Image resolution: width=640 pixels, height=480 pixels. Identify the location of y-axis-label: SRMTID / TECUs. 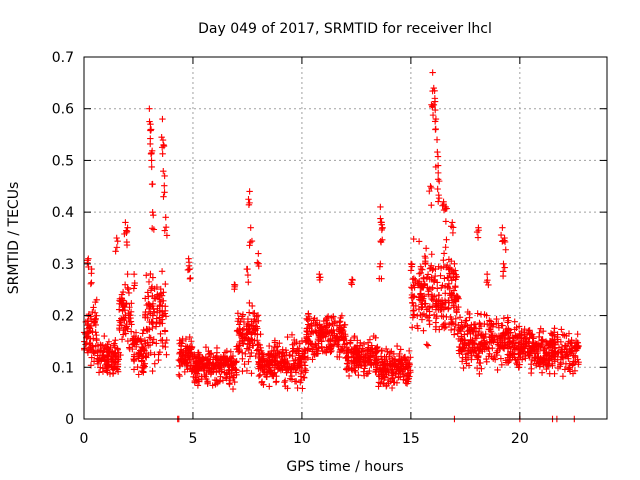
(14, 238).